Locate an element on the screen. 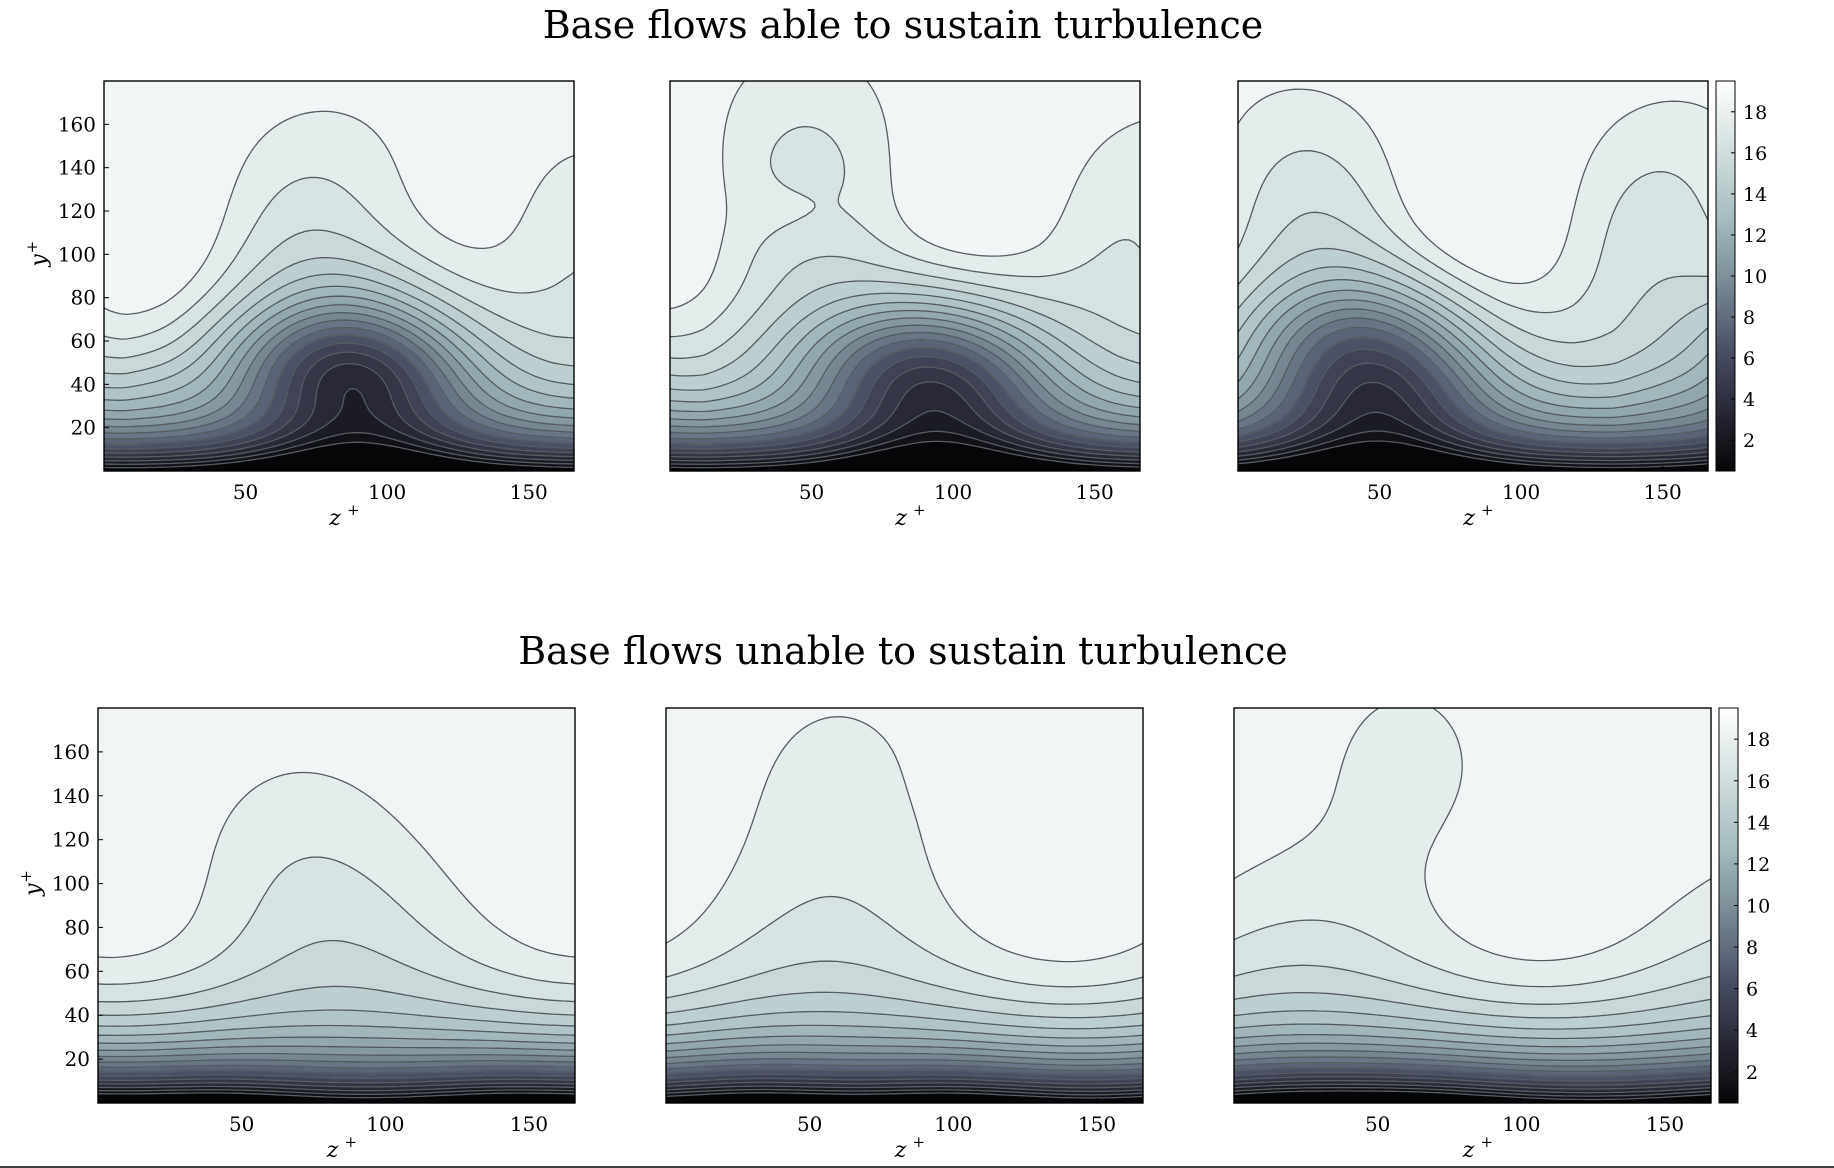  panel-r1-c2: 50 100 150 z + is located at coordinates (905, 305).